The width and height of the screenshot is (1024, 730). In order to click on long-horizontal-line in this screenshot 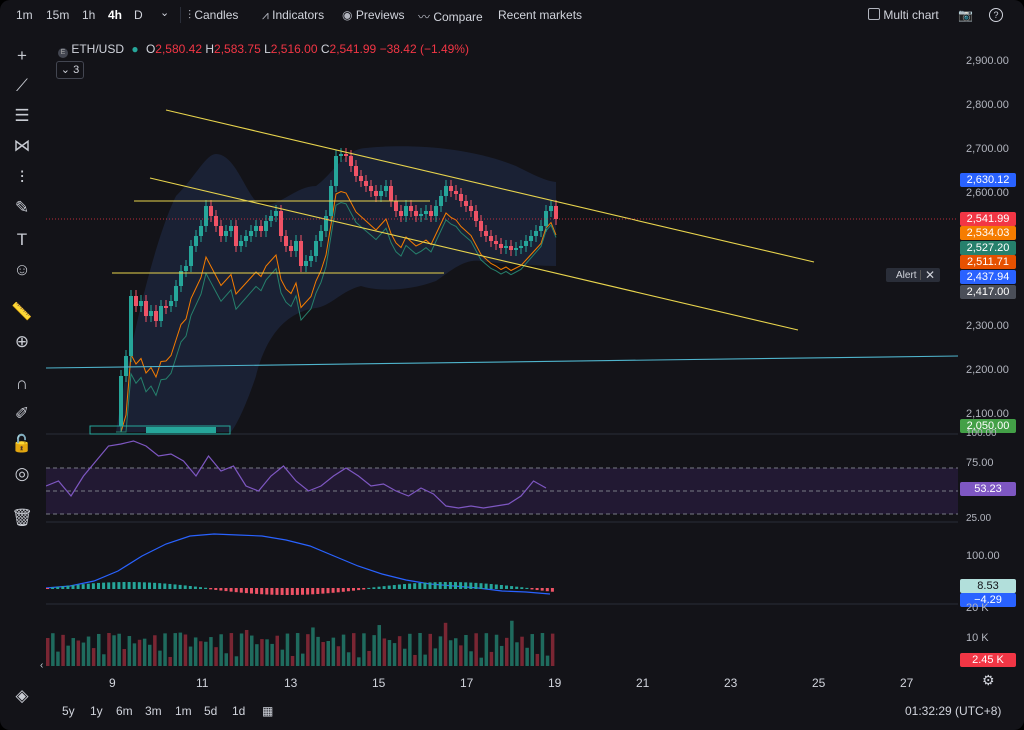, I will do `click(502, 362)`.